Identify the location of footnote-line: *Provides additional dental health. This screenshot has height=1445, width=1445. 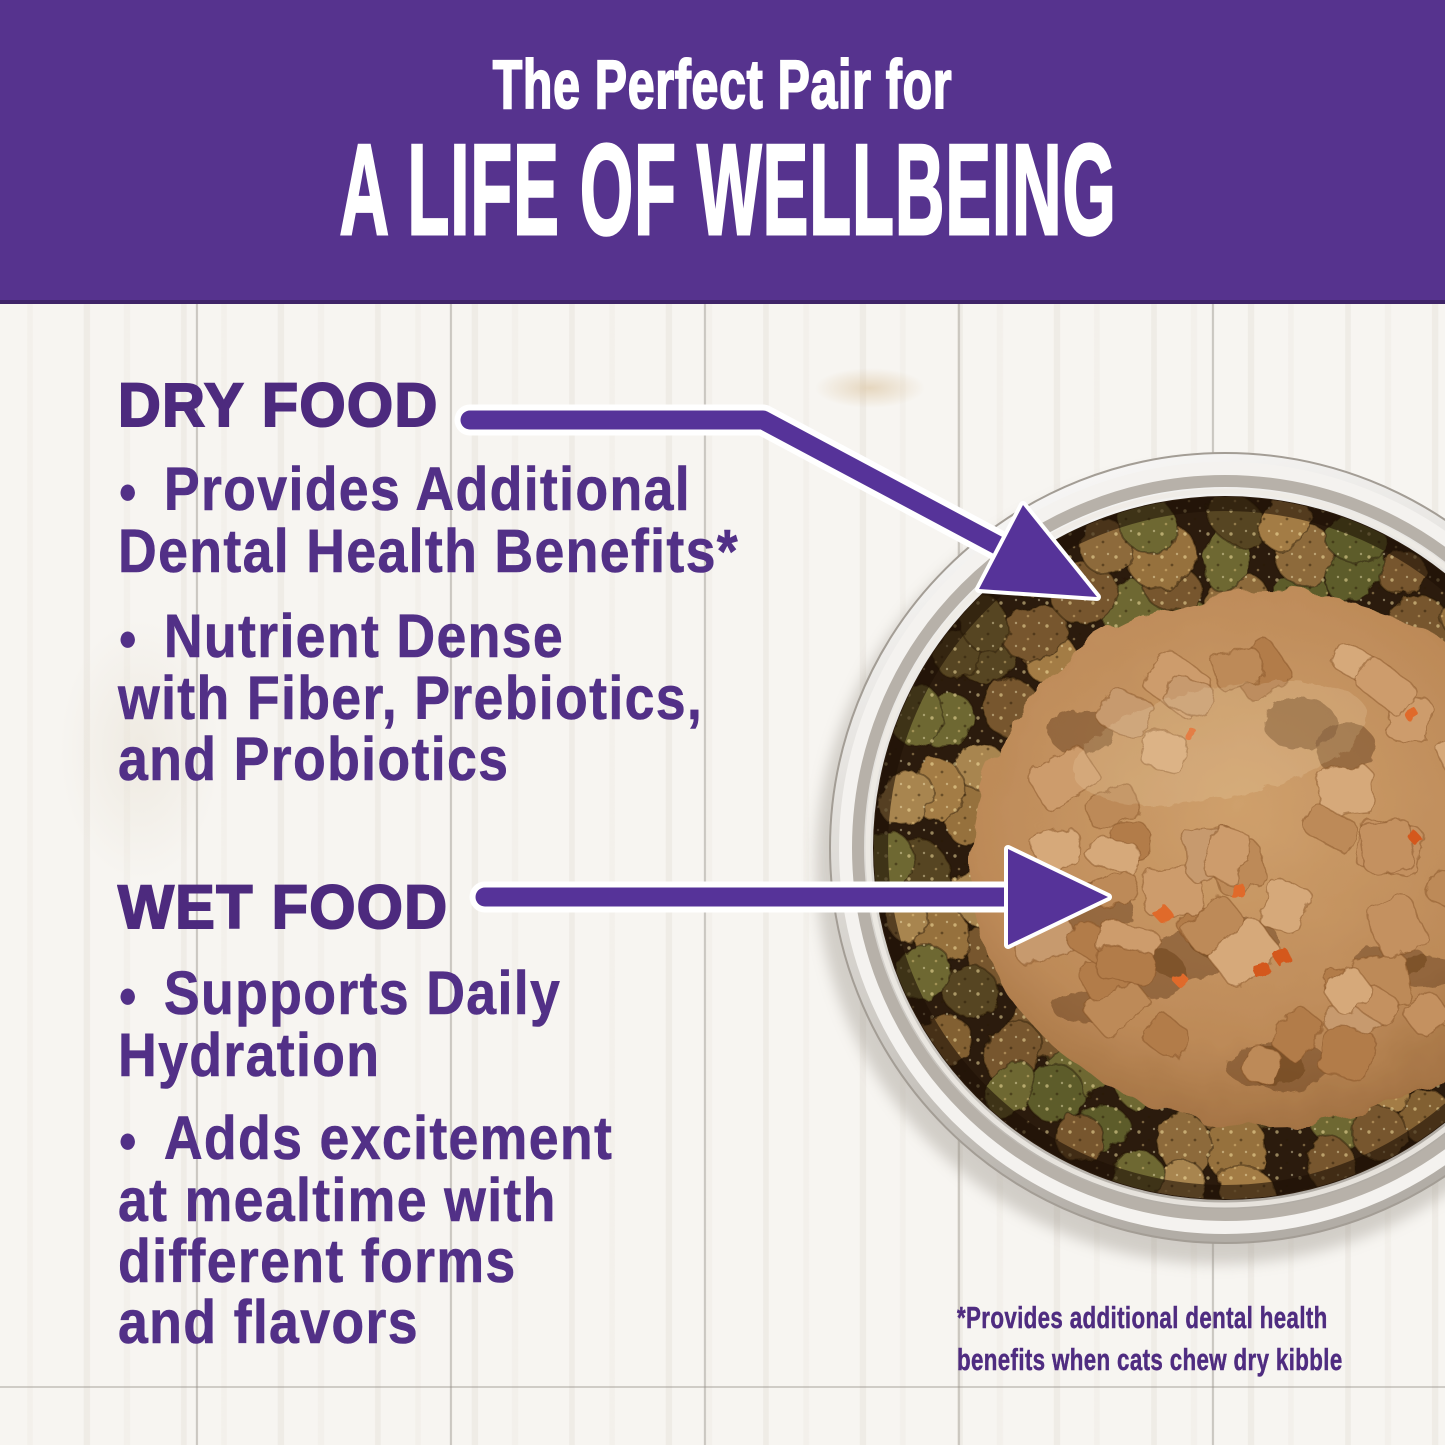
(1142, 1318).